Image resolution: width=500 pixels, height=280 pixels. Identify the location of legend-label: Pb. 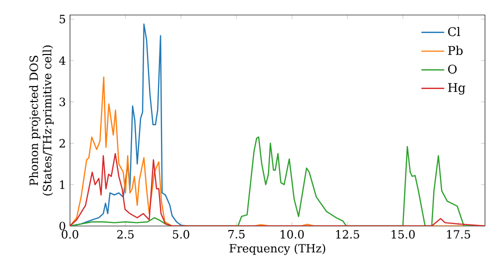
(455, 51).